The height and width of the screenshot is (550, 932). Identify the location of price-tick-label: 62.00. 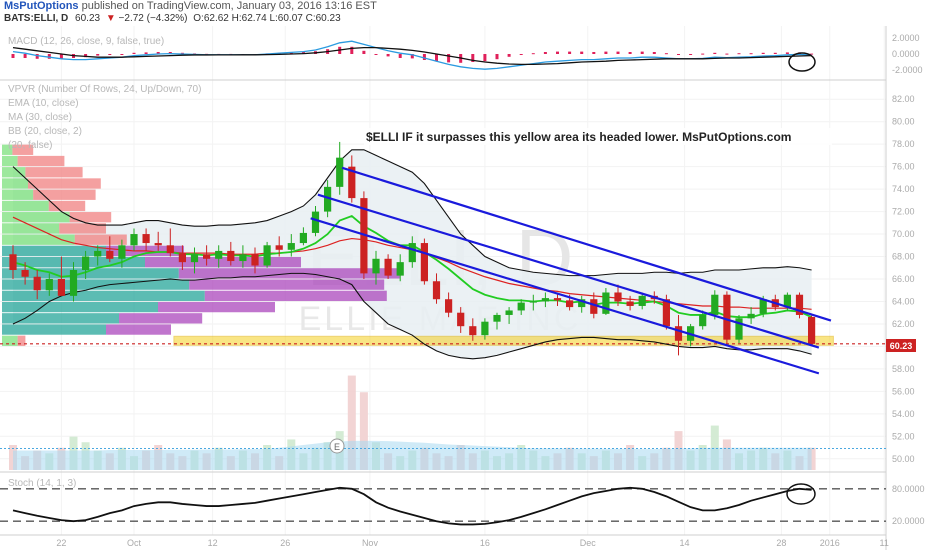
(903, 324).